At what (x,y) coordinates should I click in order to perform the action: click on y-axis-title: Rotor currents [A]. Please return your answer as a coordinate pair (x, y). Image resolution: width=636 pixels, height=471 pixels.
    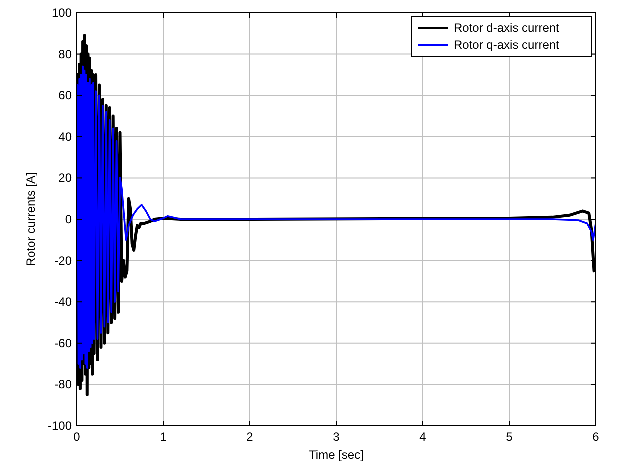
    Looking at the image, I should click on (31, 219).